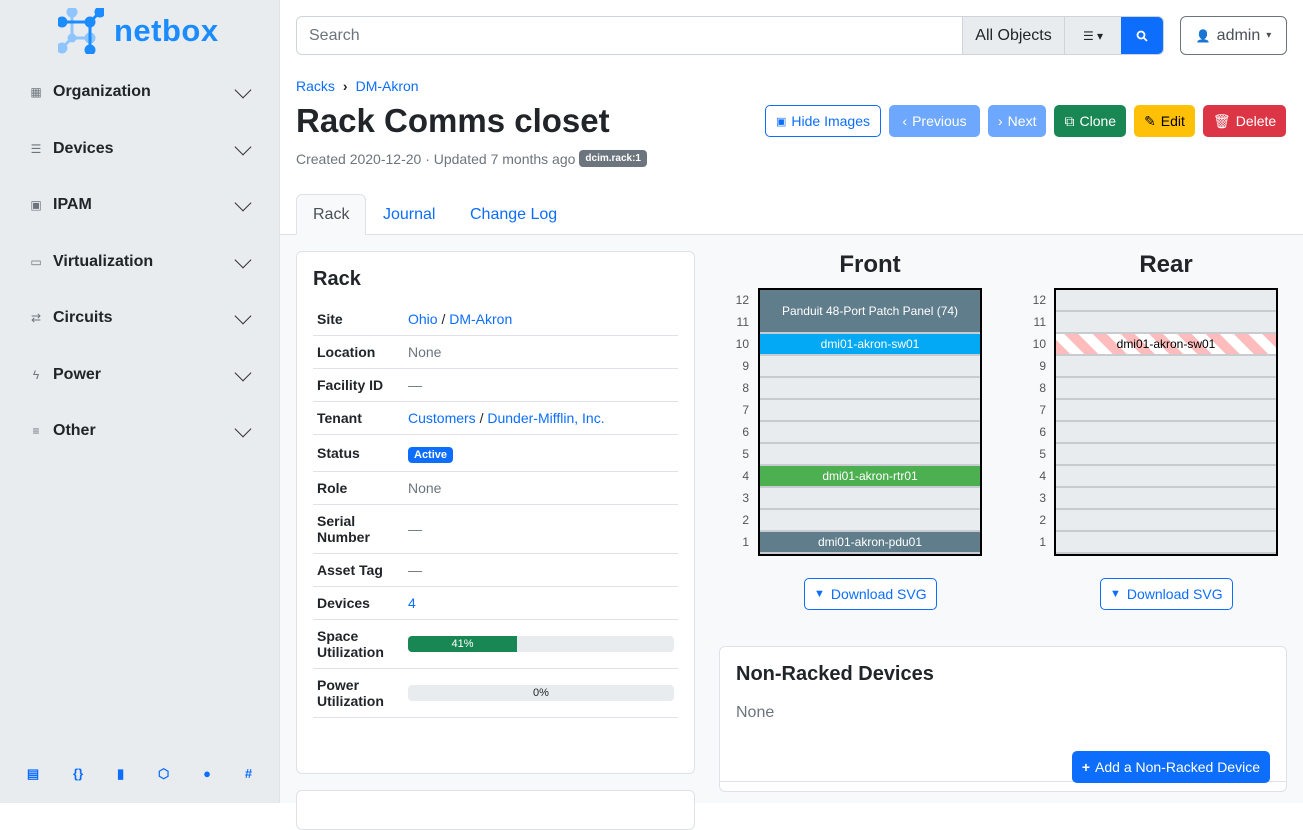 Image resolution: width=1303 pixels, height=830 pixels. Describe the element at coordinates (1039, 322) in the screenshot. I see `unit-number: 11` at that location.